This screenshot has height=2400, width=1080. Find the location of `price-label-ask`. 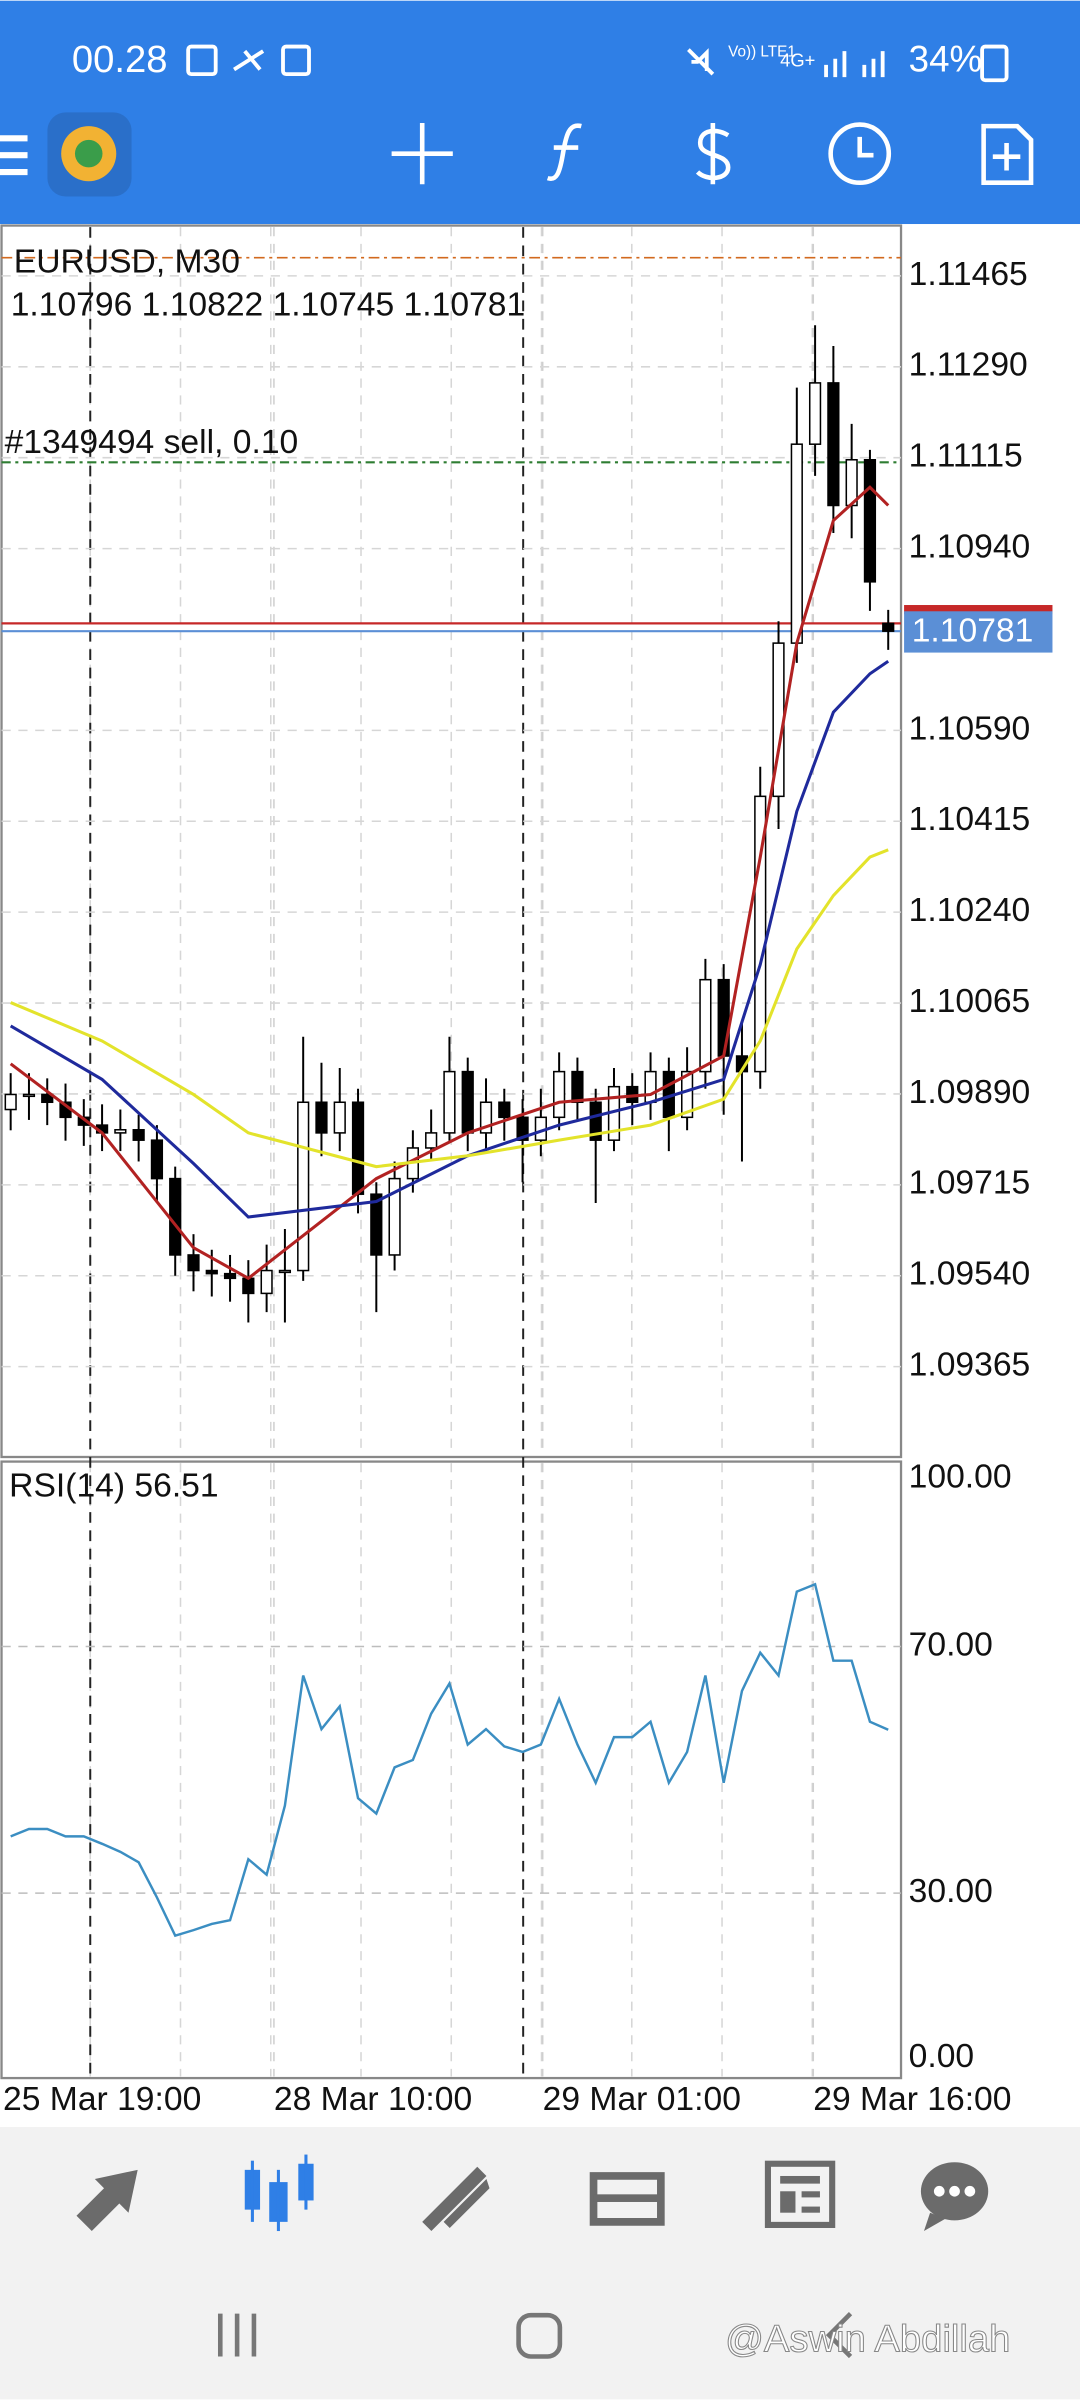

price-label-ask is located at coordinates (978, 610).